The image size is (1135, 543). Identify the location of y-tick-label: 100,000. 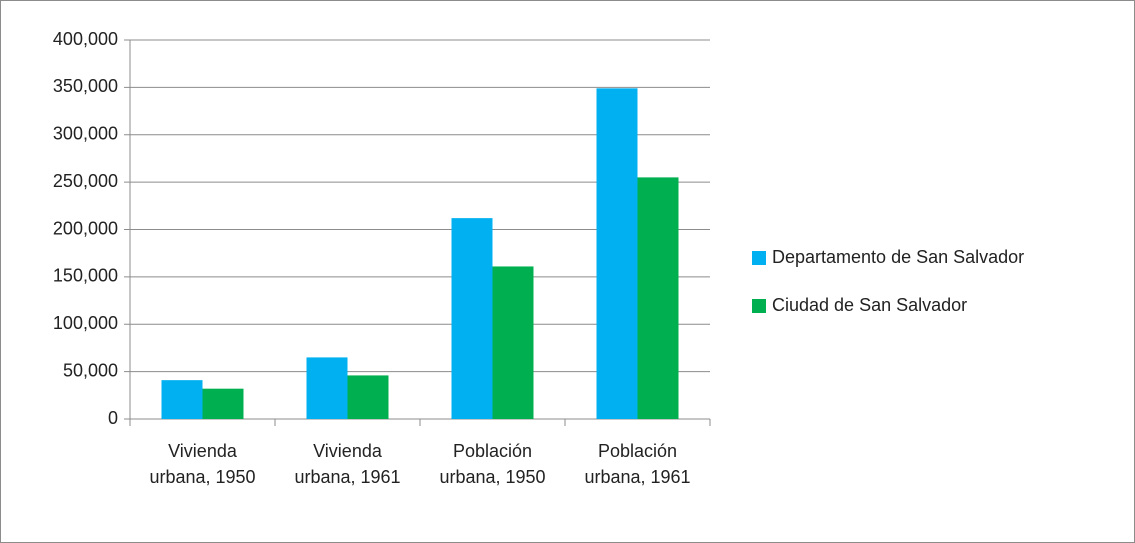
(85, 323).